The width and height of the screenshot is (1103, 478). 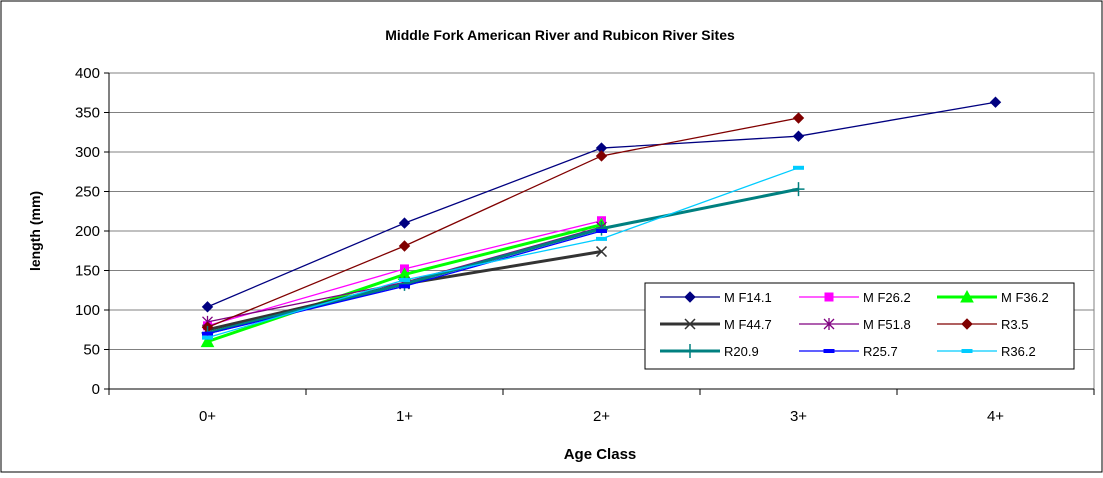 What do you see at coordinates (1018, 351) in the screenshot?
I see `legend-label: R36.2` at bounding box center [1018, 351].